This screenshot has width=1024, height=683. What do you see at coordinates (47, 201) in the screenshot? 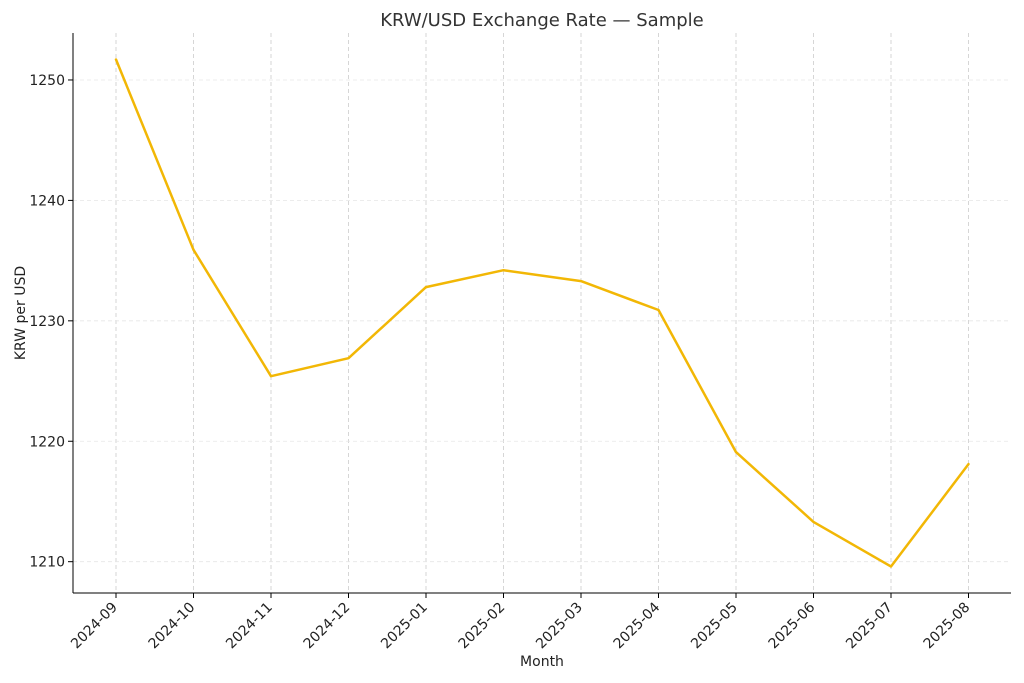
I see `y-tick-label: 1240` at bounding box center [47, 201].